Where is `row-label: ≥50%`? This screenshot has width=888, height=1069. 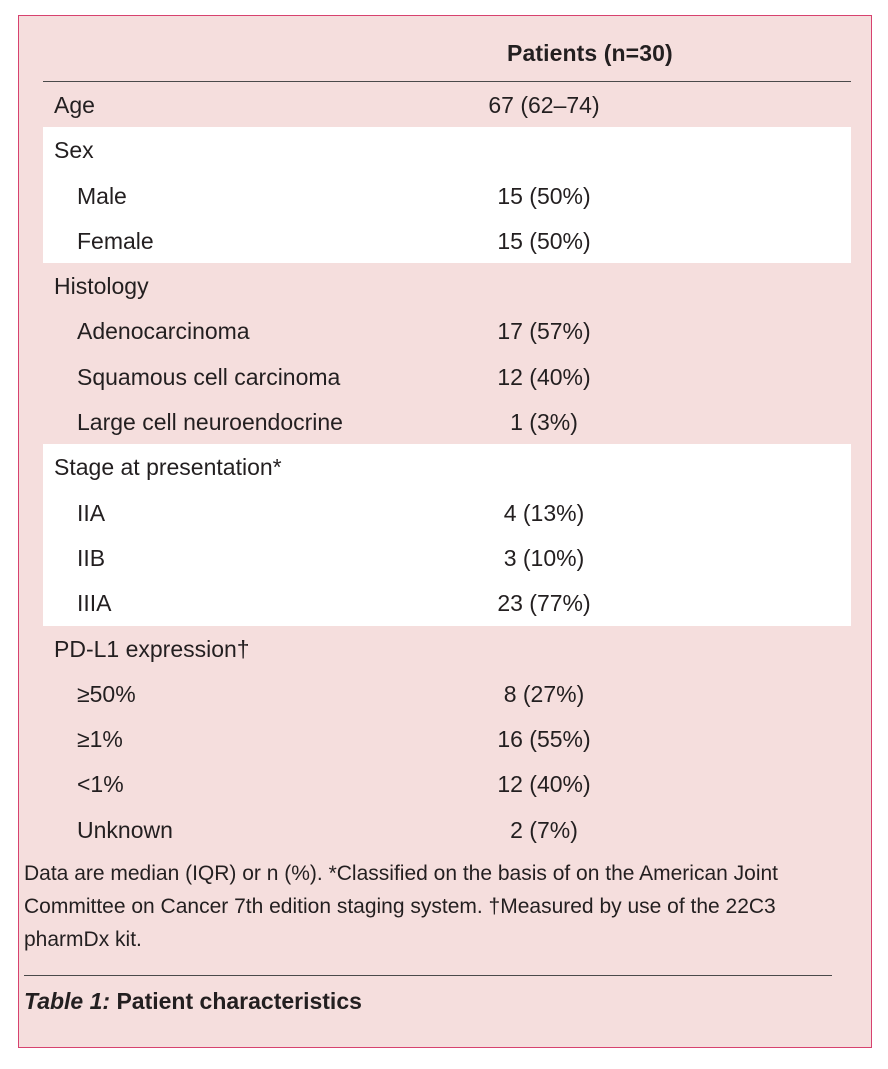
row-label: ≥50% is located at coordinates (106, 693).